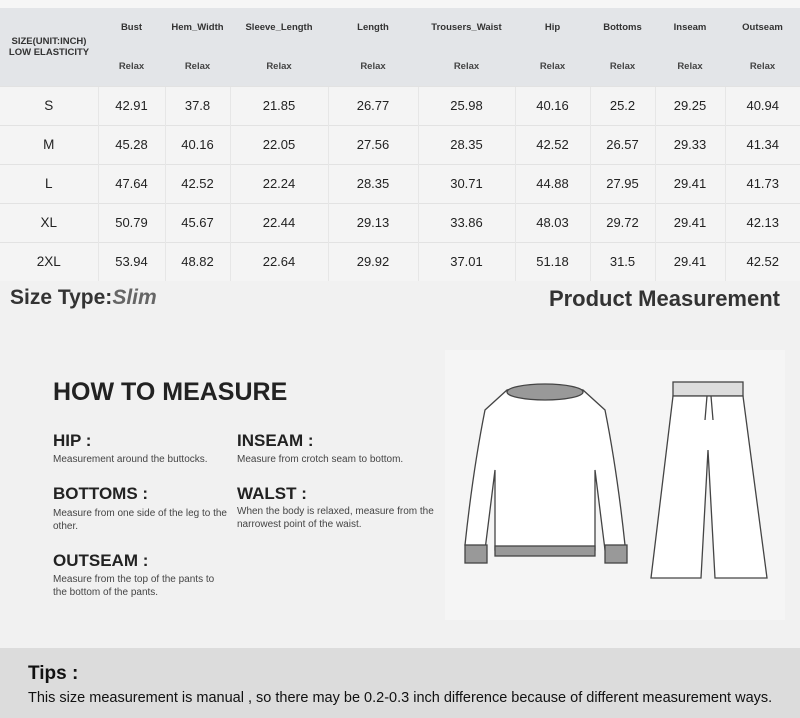  Describe the element at coordinates (372, 144) in the screenshot. I see `table-cell: 27.56` at that location.